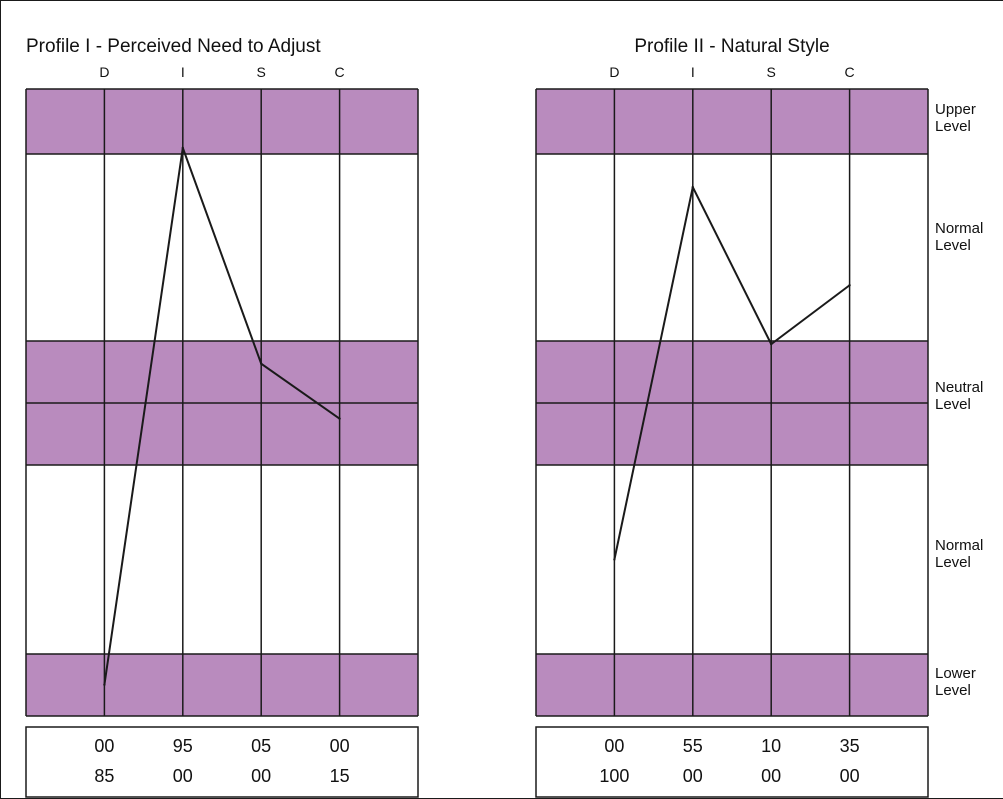 Image resolution: width=1003 pixels, height=799 pixels. Describe the element at coordinates (614, 776) in the screenshot. I see `score-value: 100` at that location.